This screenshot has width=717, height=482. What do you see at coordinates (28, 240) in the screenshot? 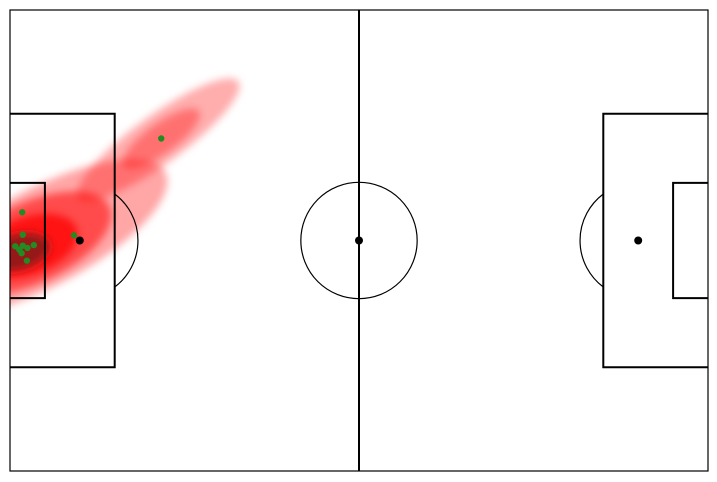
I see `left-six-yard-box` at bounding box center [28, 240].